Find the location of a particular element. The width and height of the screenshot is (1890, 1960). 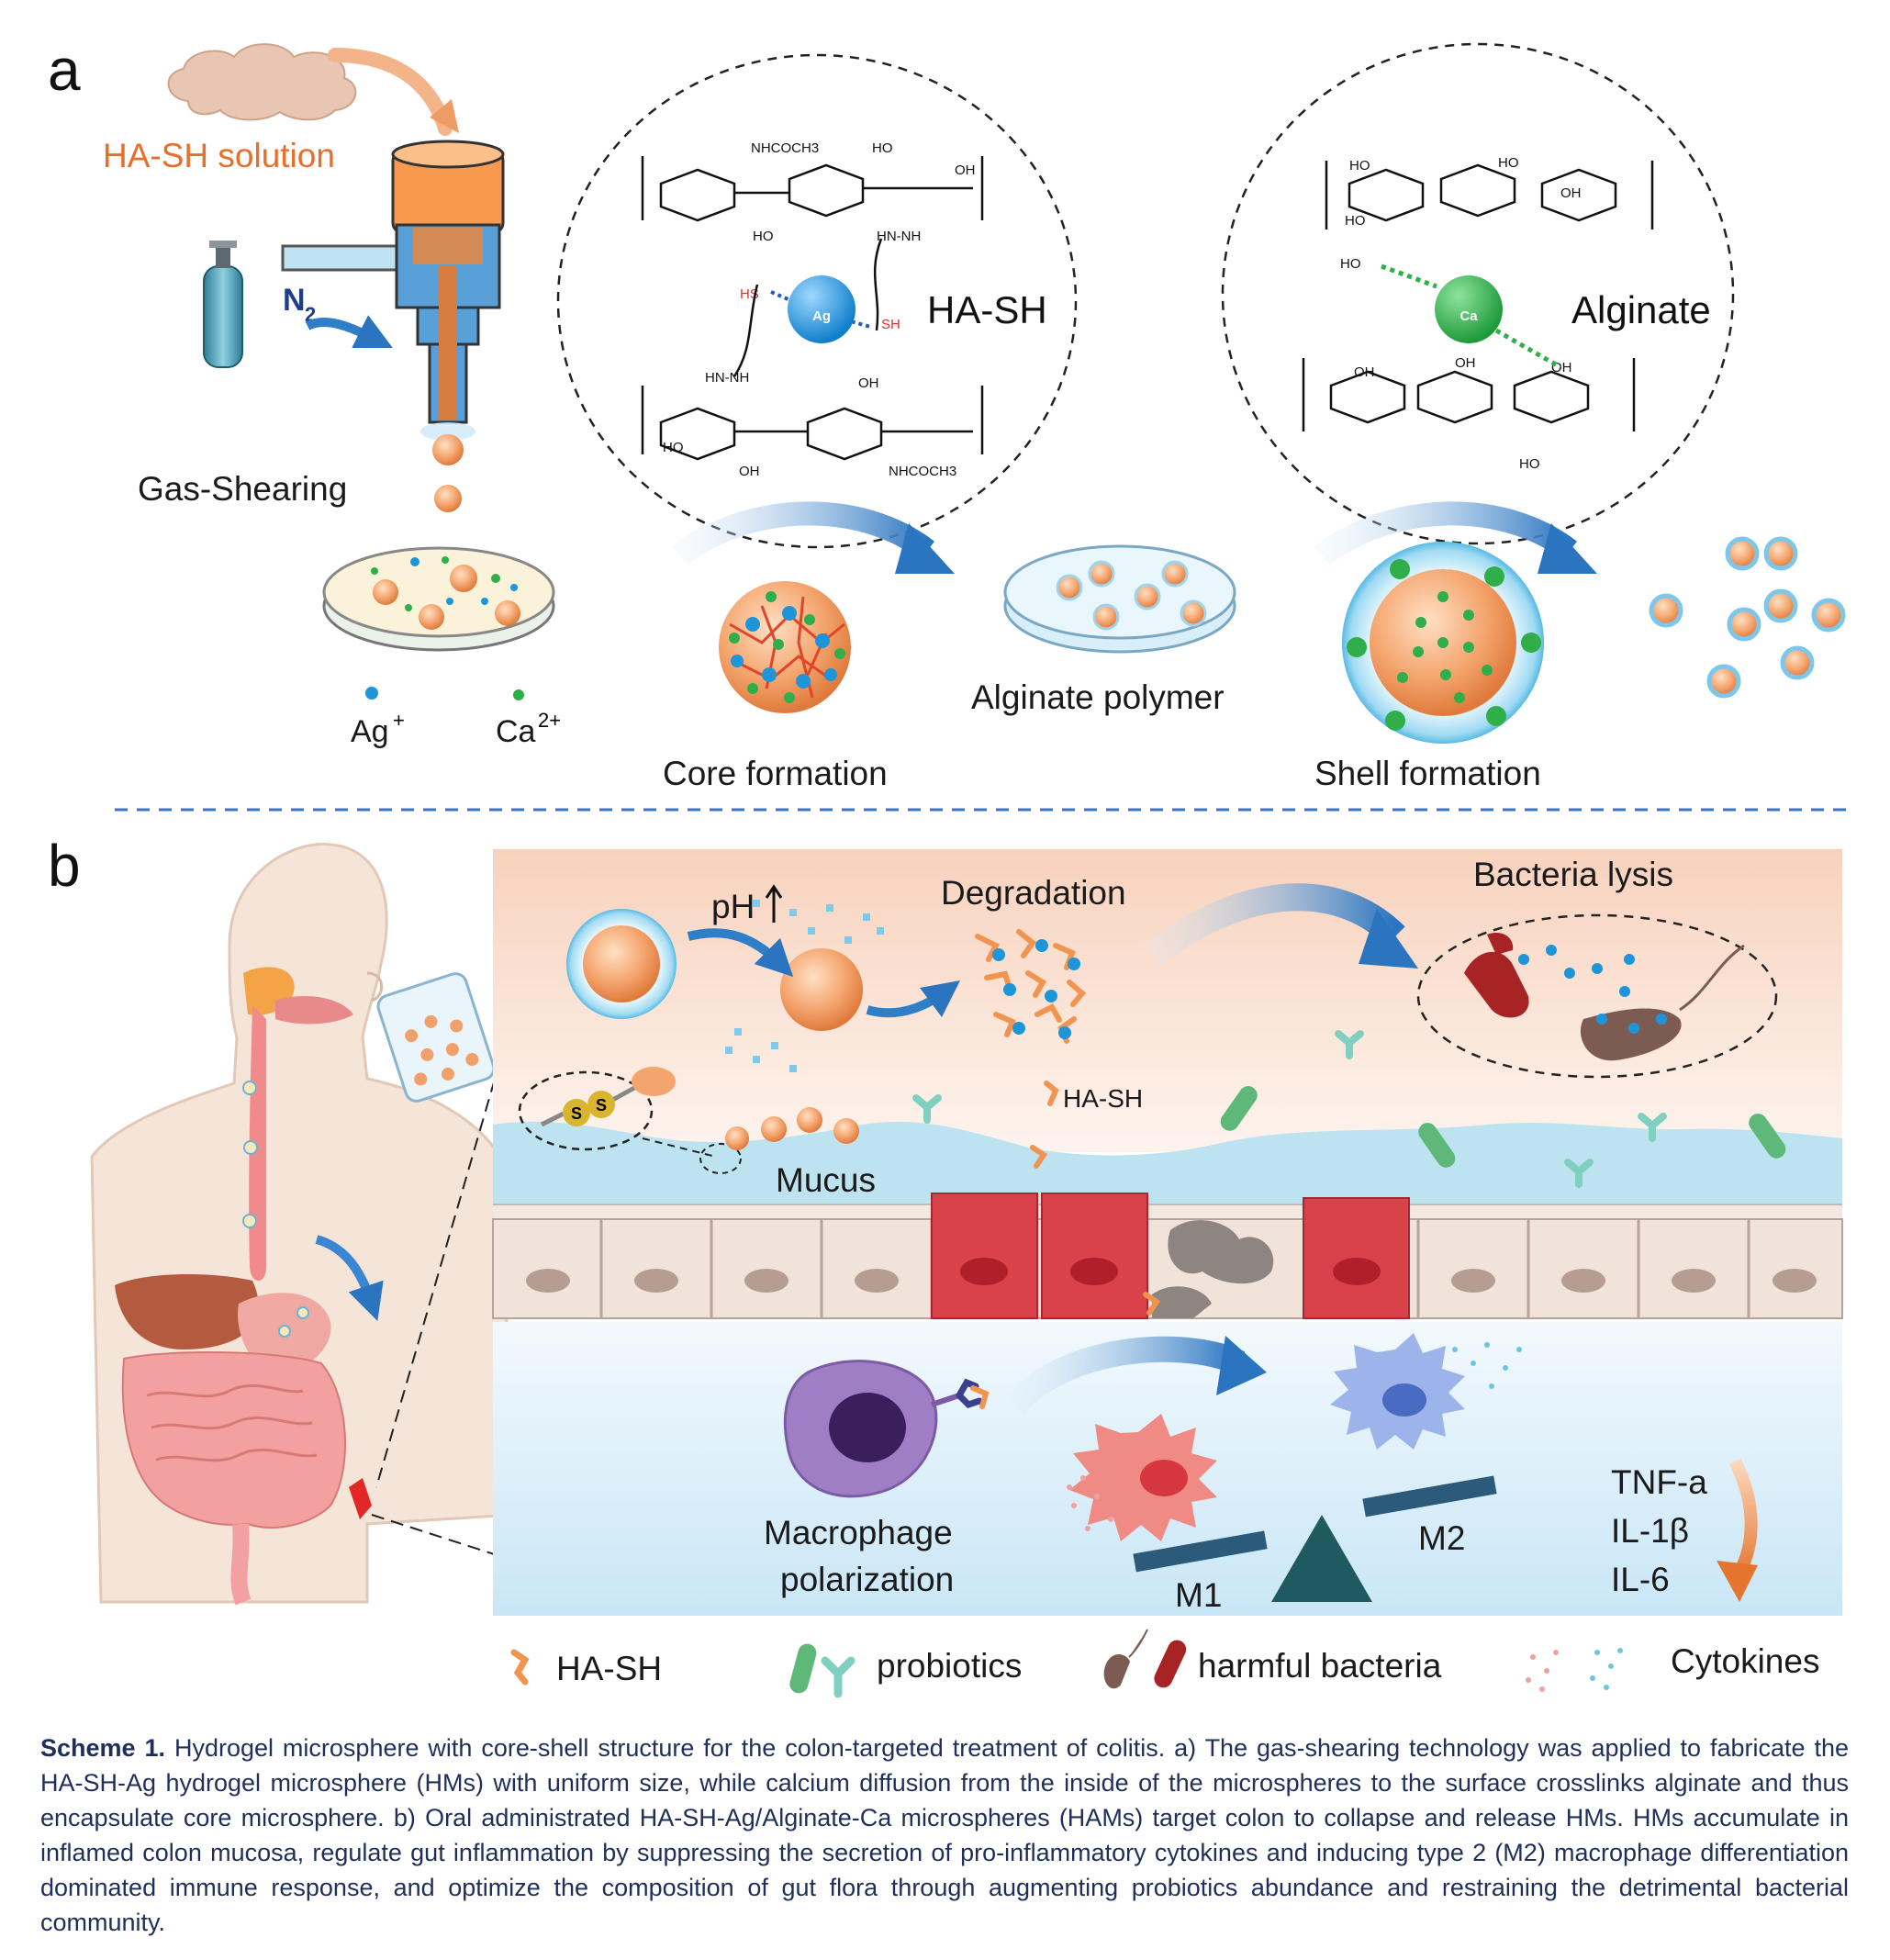

lumen-background is located at coordinates (1167, 1000).